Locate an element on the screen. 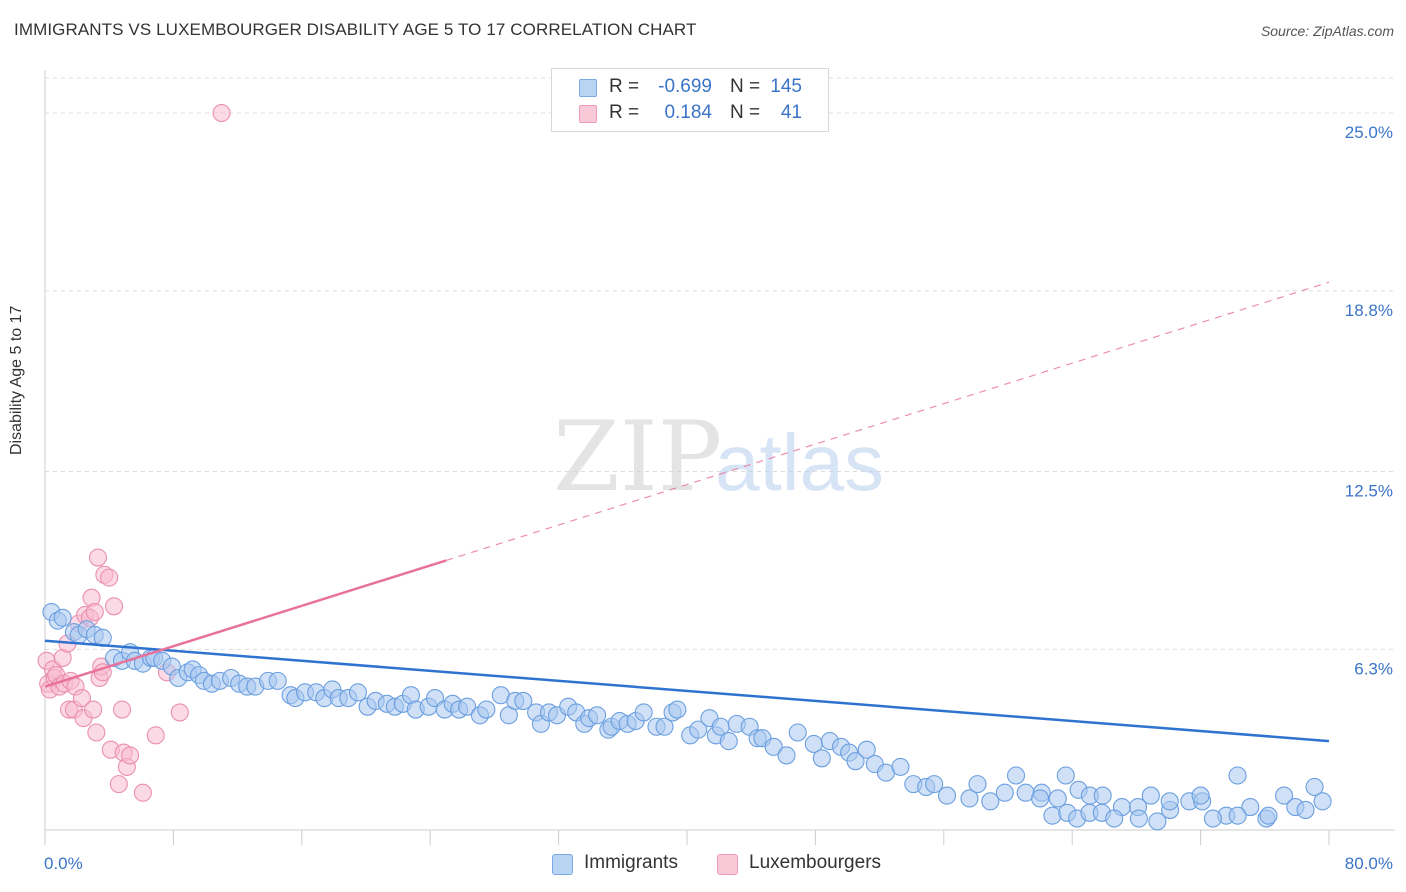  y-tick-label: 18.8% is located at coordinates (1369, 310).